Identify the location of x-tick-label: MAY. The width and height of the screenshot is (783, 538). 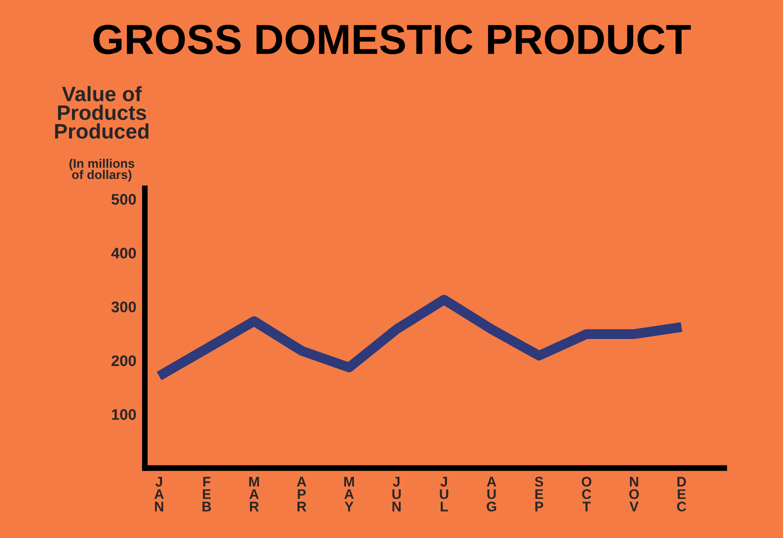
(349, 494).